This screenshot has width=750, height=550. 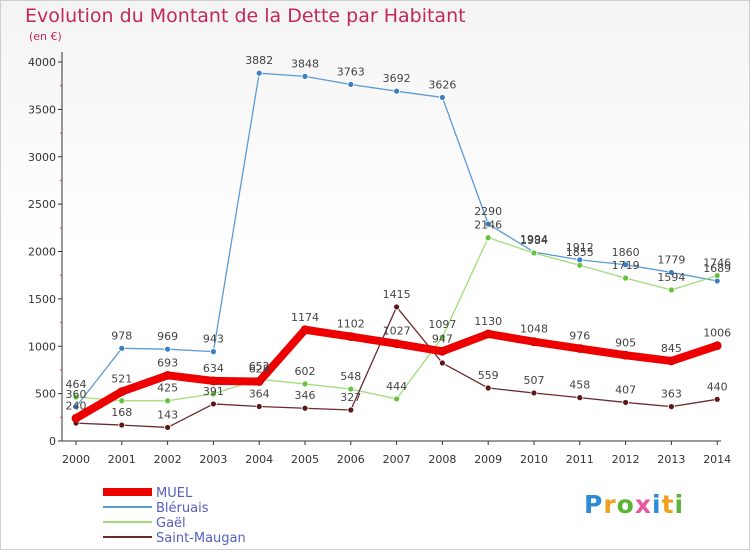 I want to click on data-label: 1994, so click(x=534, y=239).